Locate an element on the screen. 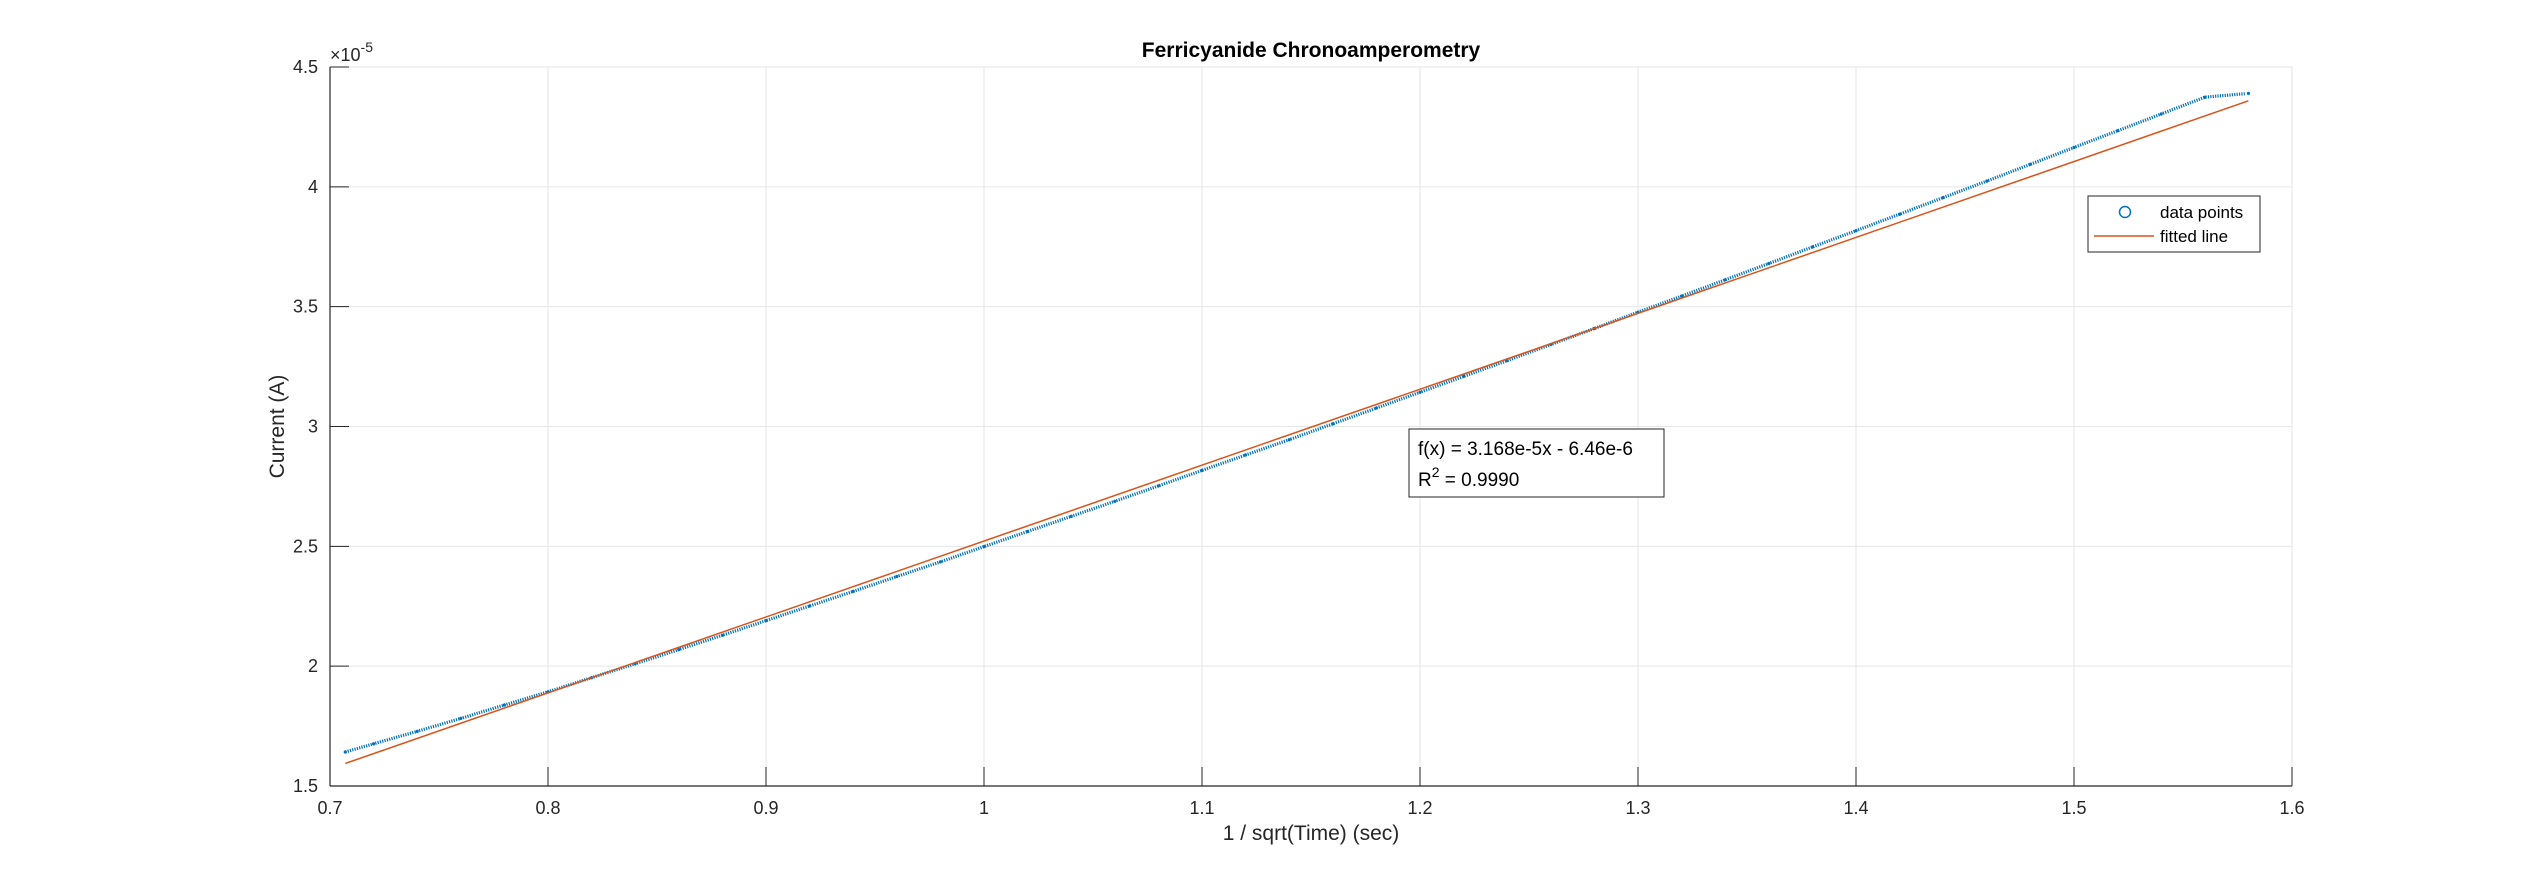 The image size is (2526, 882). y-tick-label: 2 is located at coordinates (313, 666).